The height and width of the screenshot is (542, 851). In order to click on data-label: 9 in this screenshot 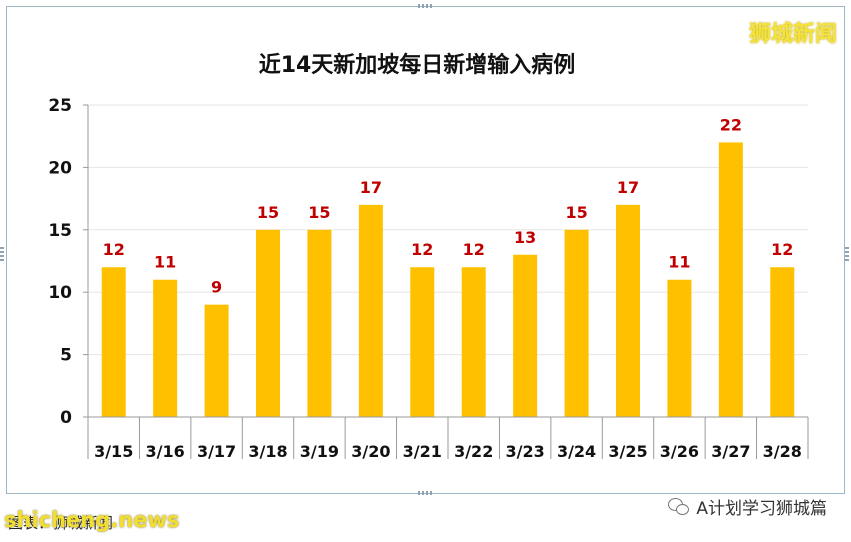, I will do `click(216, 287)`.